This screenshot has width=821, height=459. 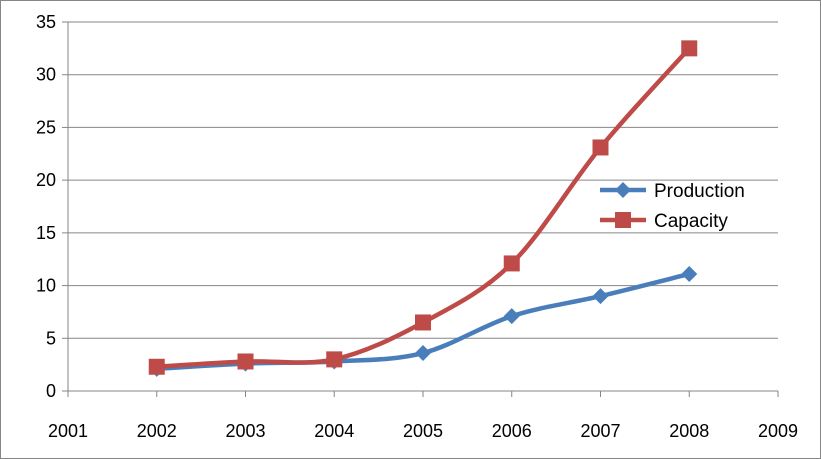 I want to click on y-tick-label: 30, so click(x=46, y=75).